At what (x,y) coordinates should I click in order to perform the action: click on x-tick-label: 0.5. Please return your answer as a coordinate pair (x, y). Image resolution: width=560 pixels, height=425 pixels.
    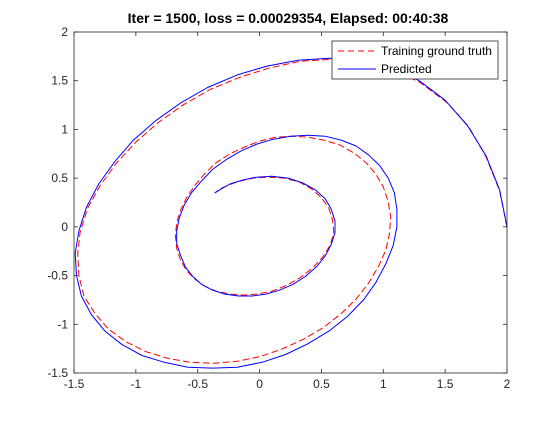
    Looking at the image, I should click on (321, 384).